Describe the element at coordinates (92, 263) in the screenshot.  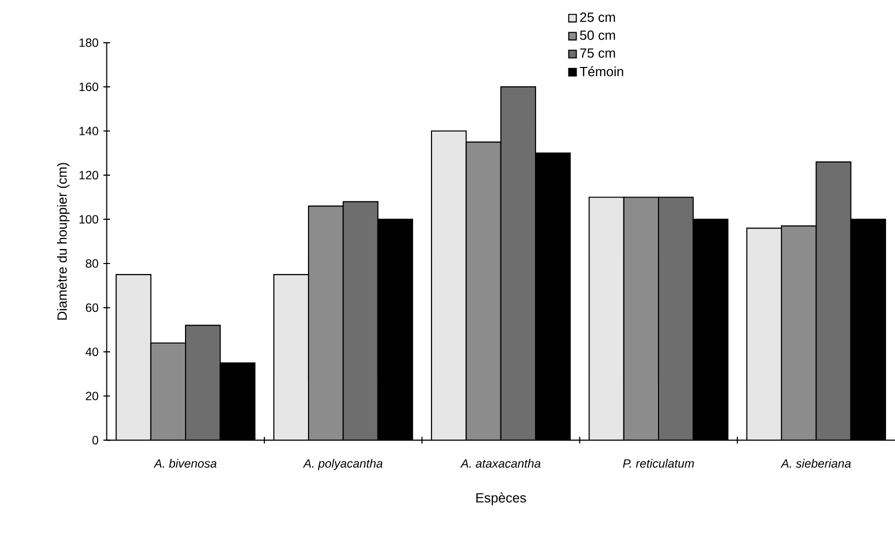
I see `y-tick-label: 80` at that location.